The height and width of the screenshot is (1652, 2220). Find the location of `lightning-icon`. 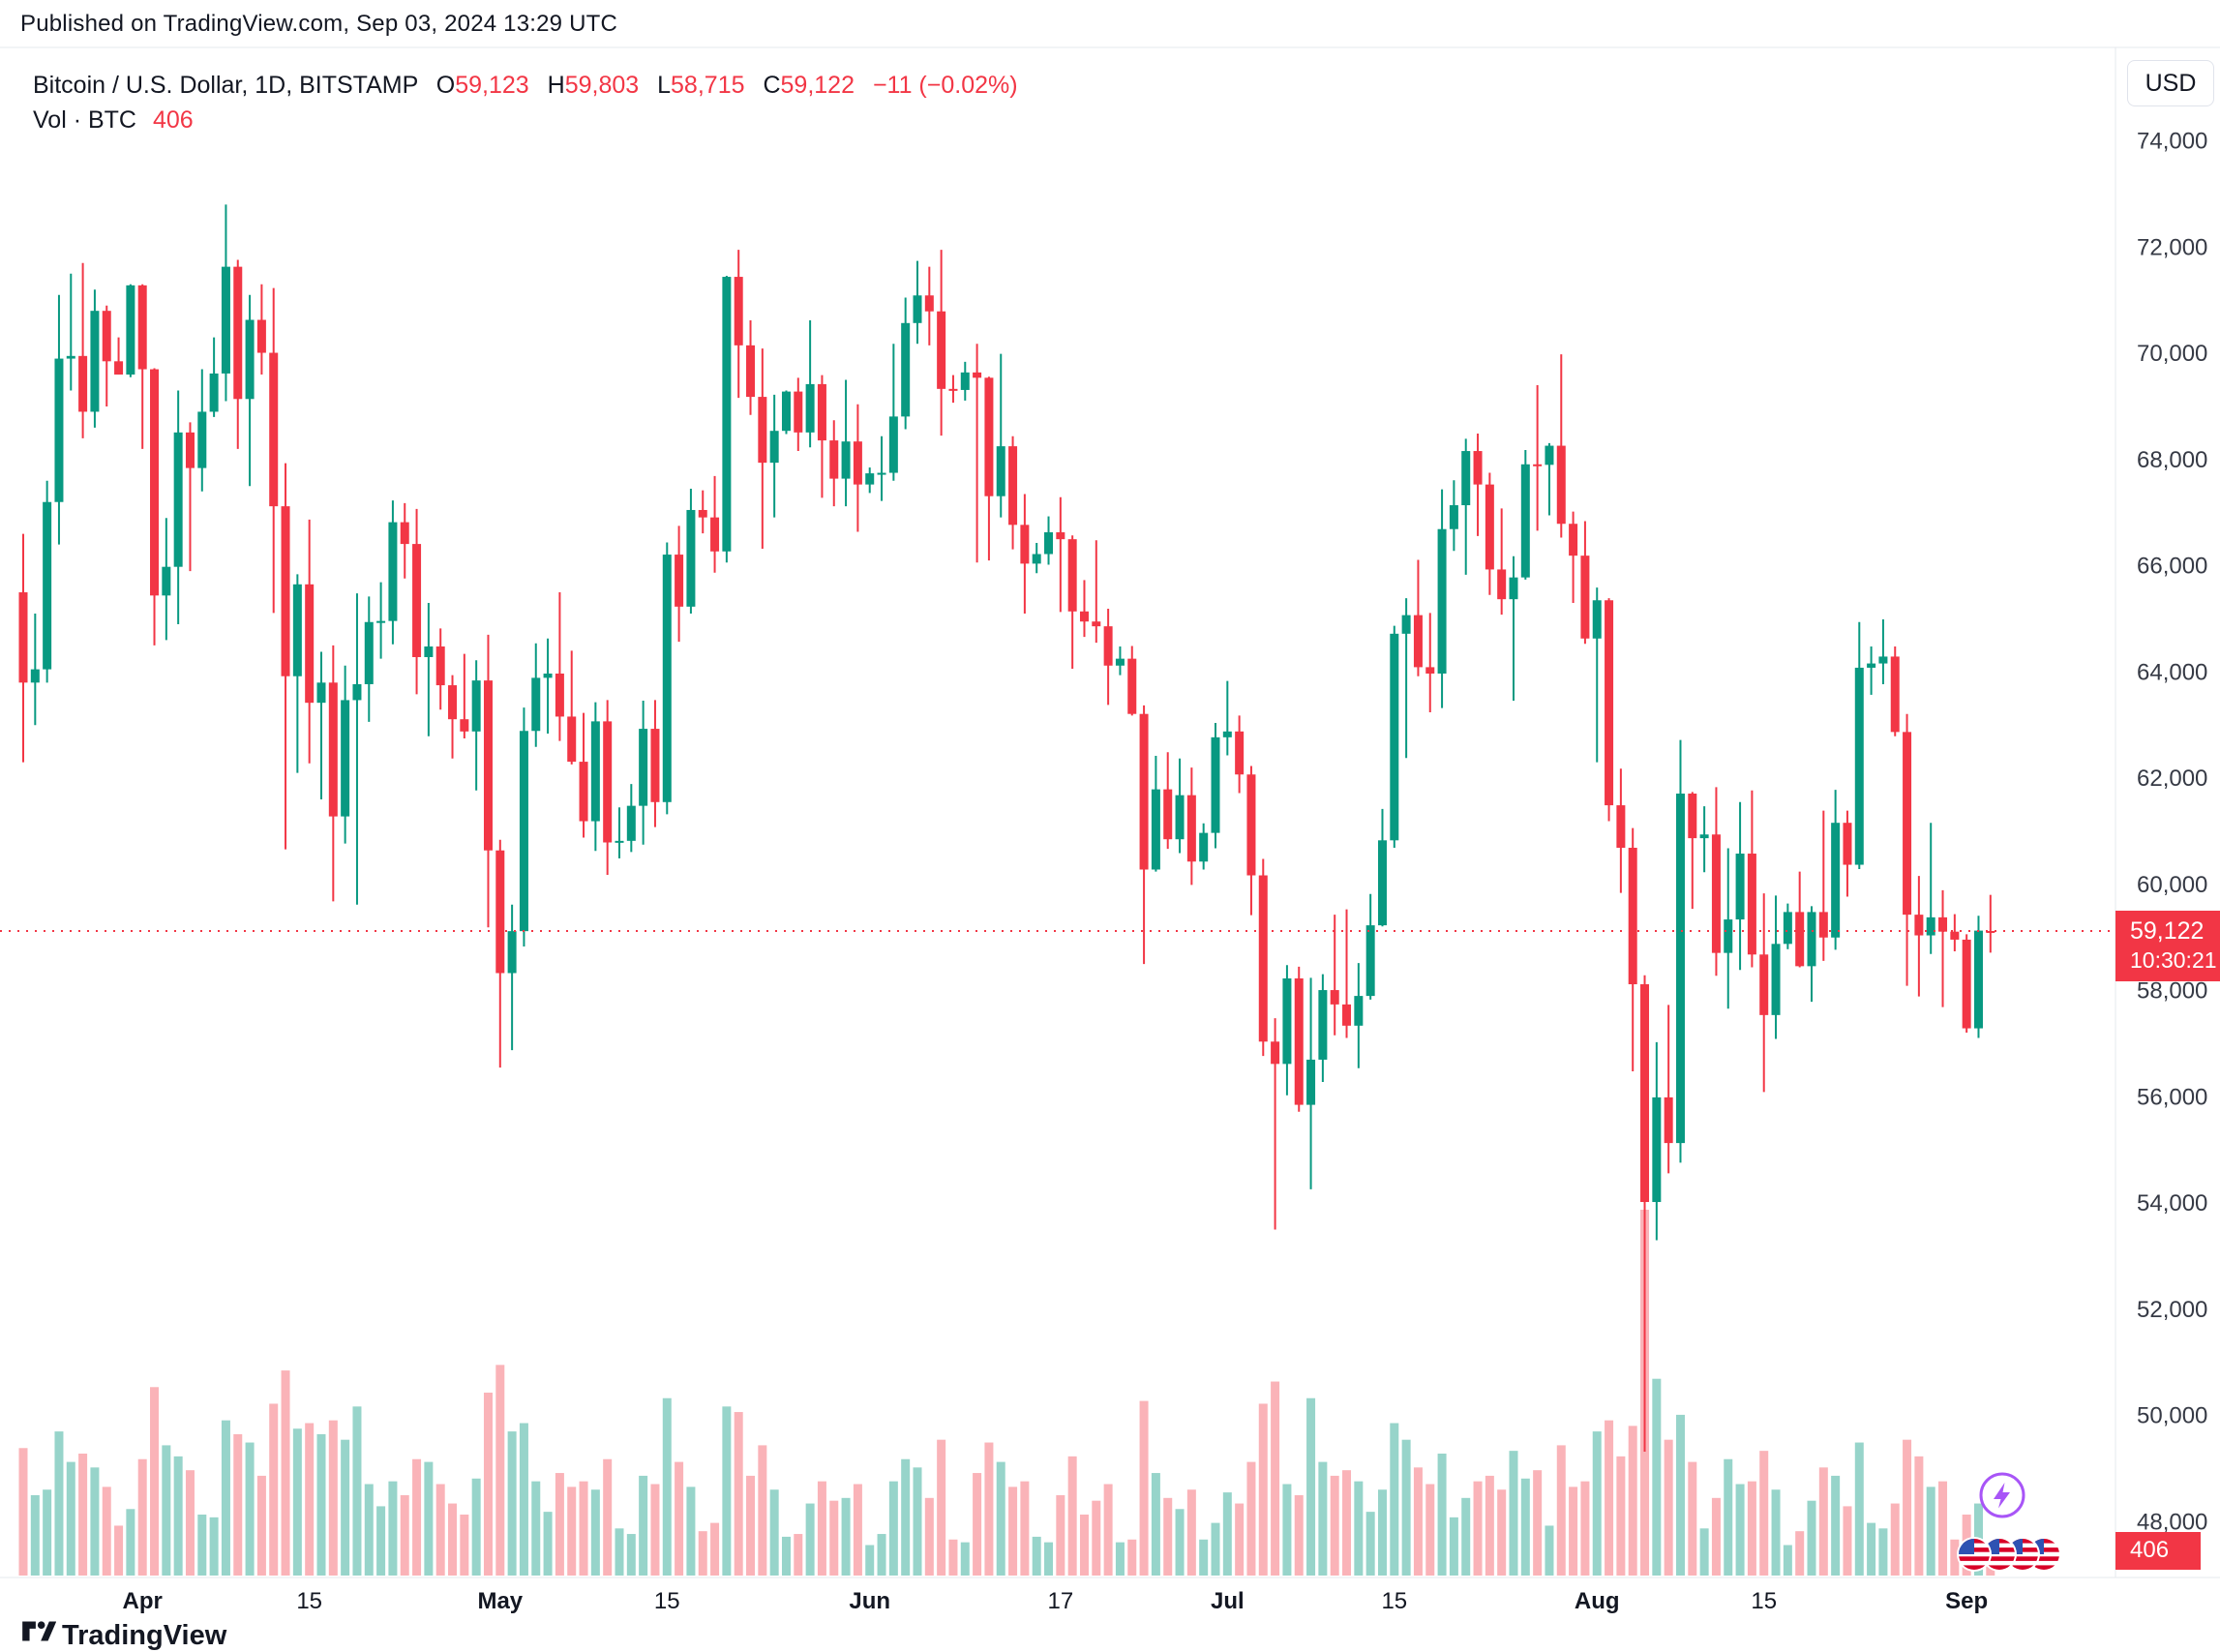

lightning-icon is located at coordinates (2002, 1496).